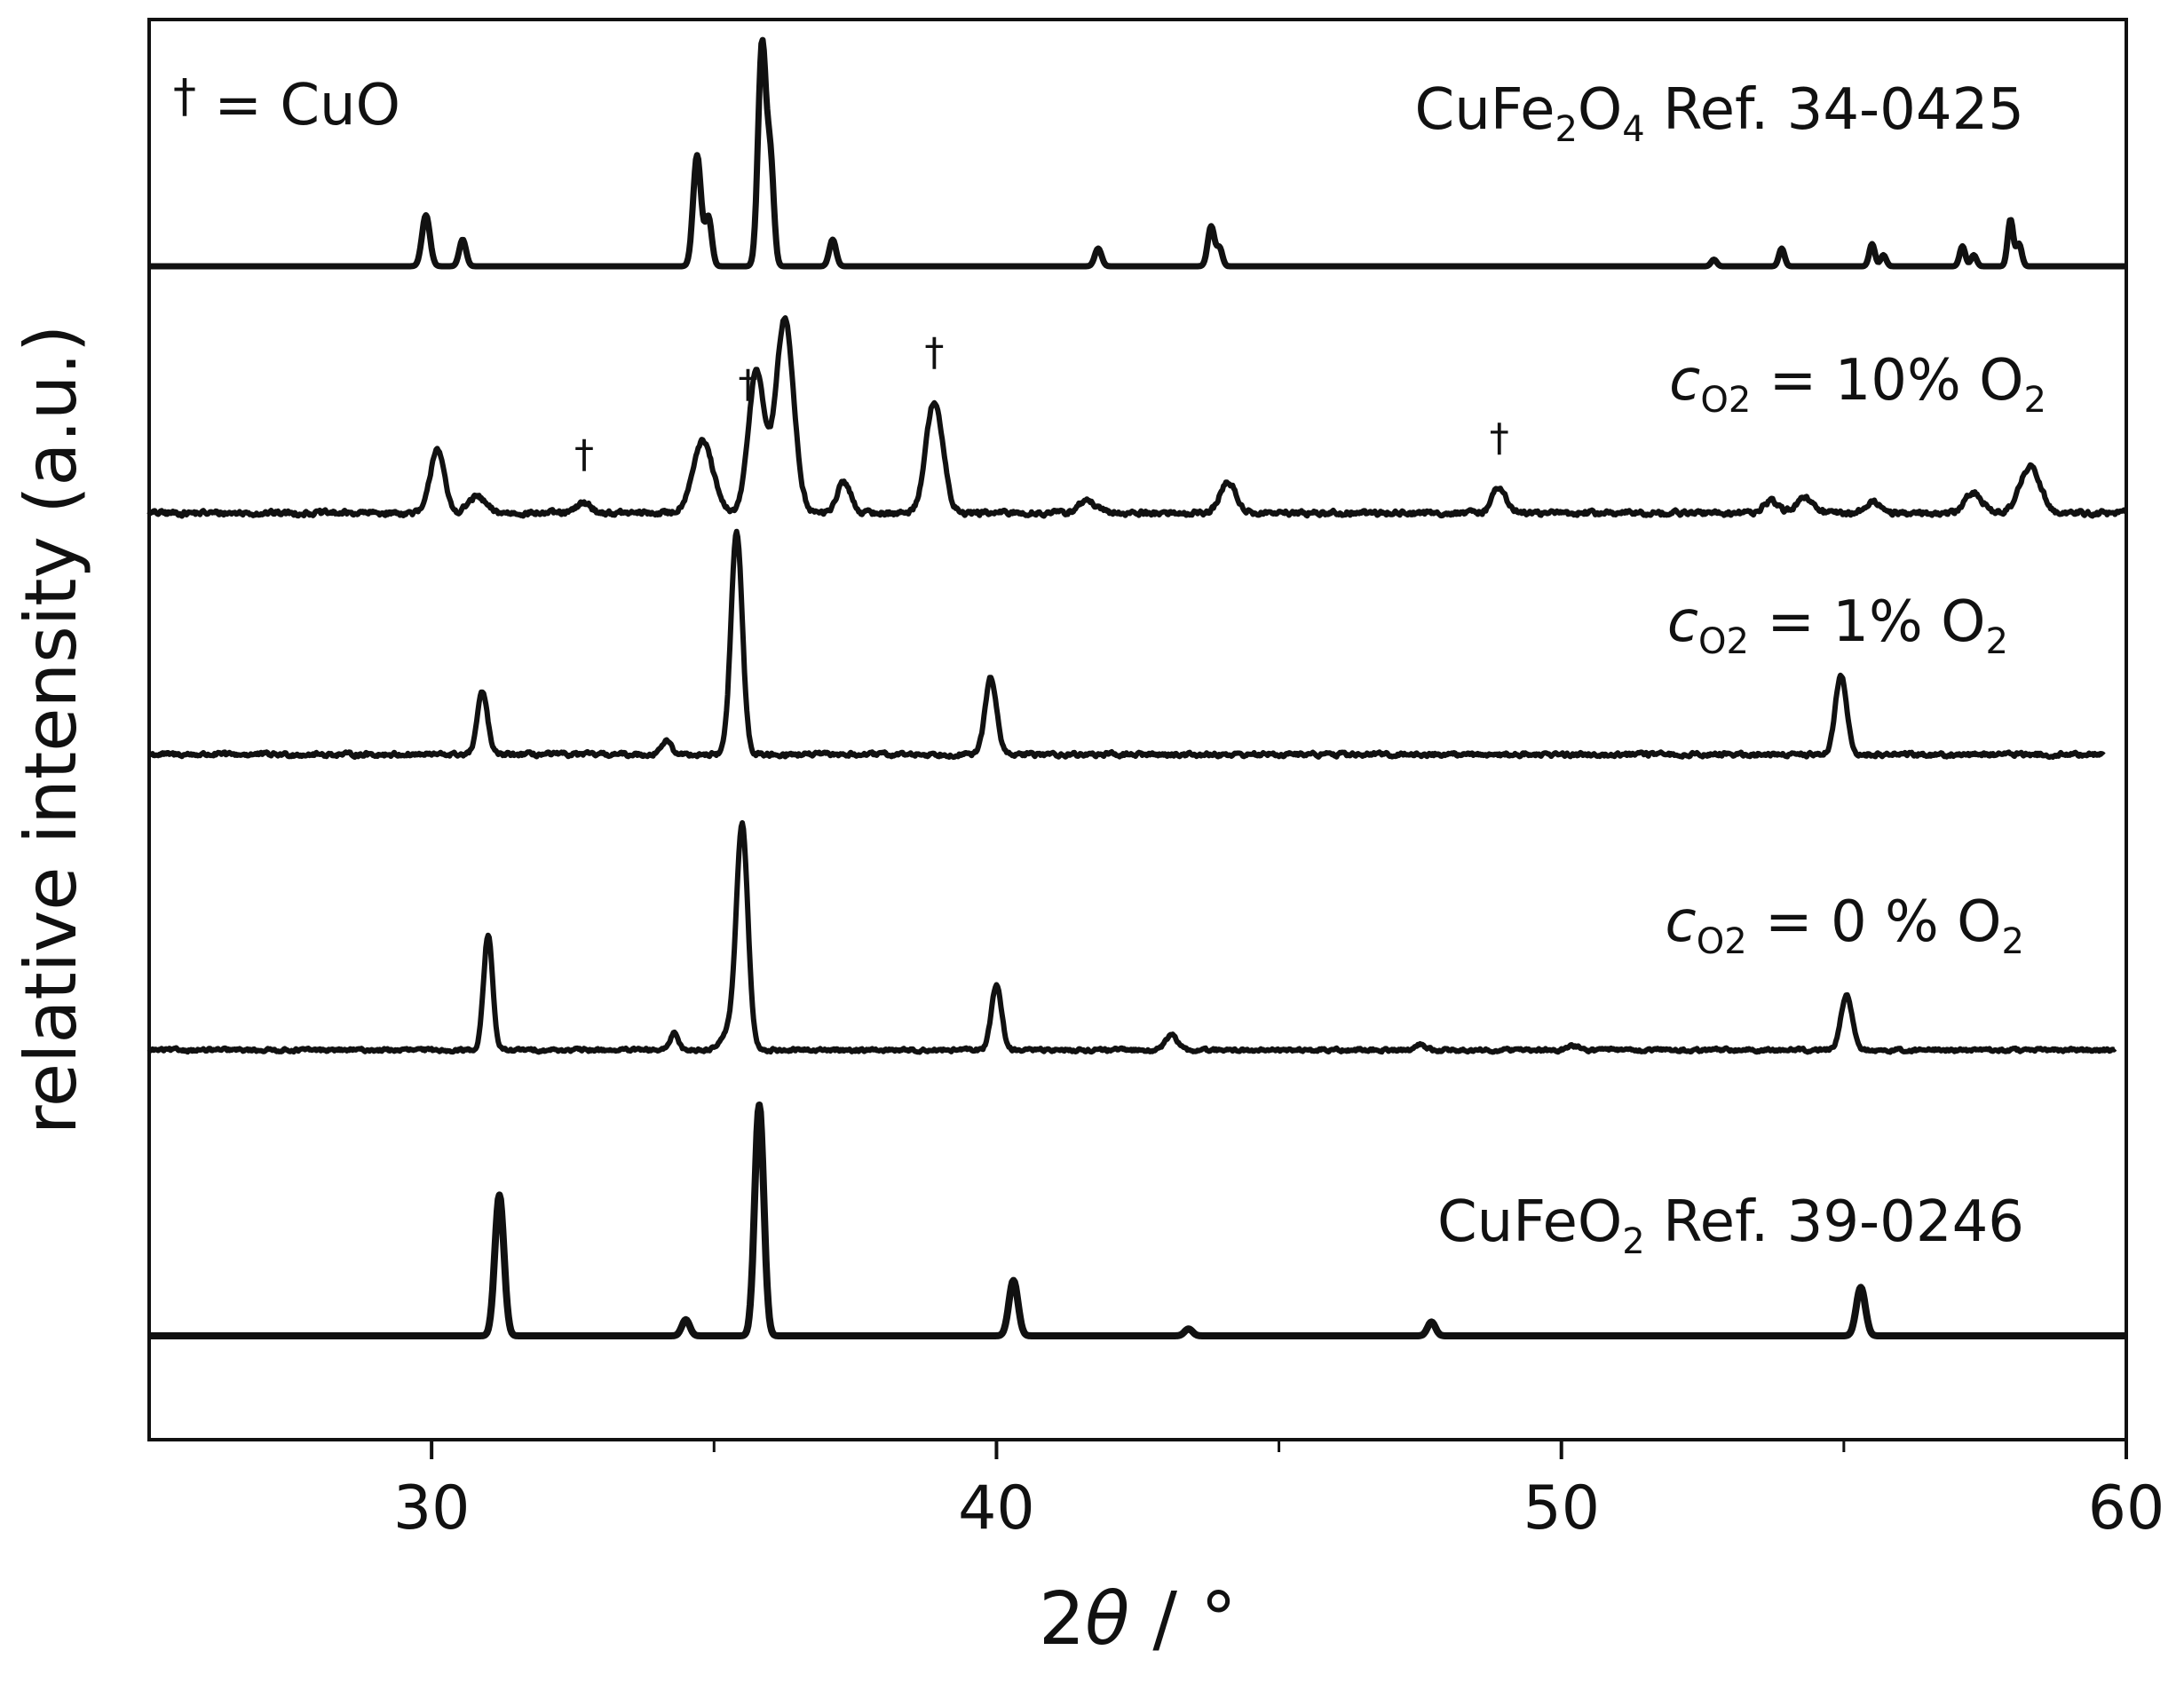 The height and width of the screenshot is (1682, 2184). I want to click on series-label-3: cO2 = 1% O2, so click(1838, 625).